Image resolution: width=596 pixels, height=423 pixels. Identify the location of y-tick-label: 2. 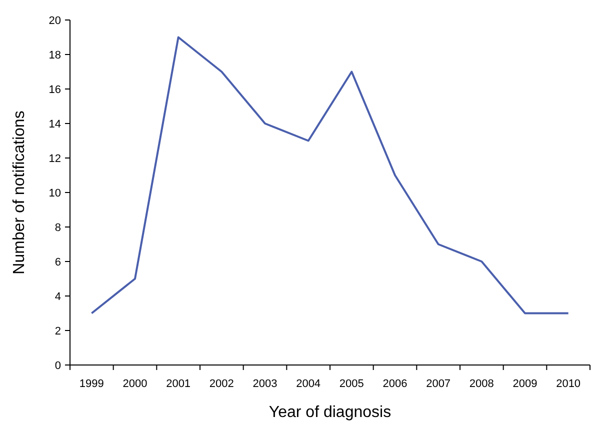
(57, 331).